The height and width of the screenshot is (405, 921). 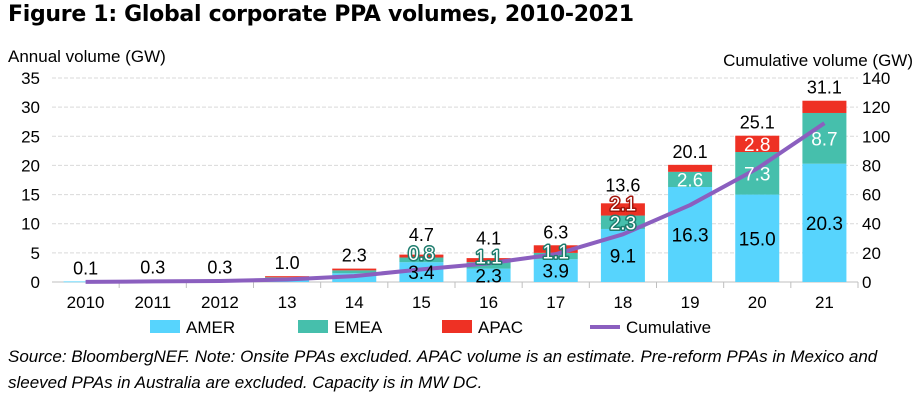 I want to click on legend-swatch-emea, so click(x=313, y=326).